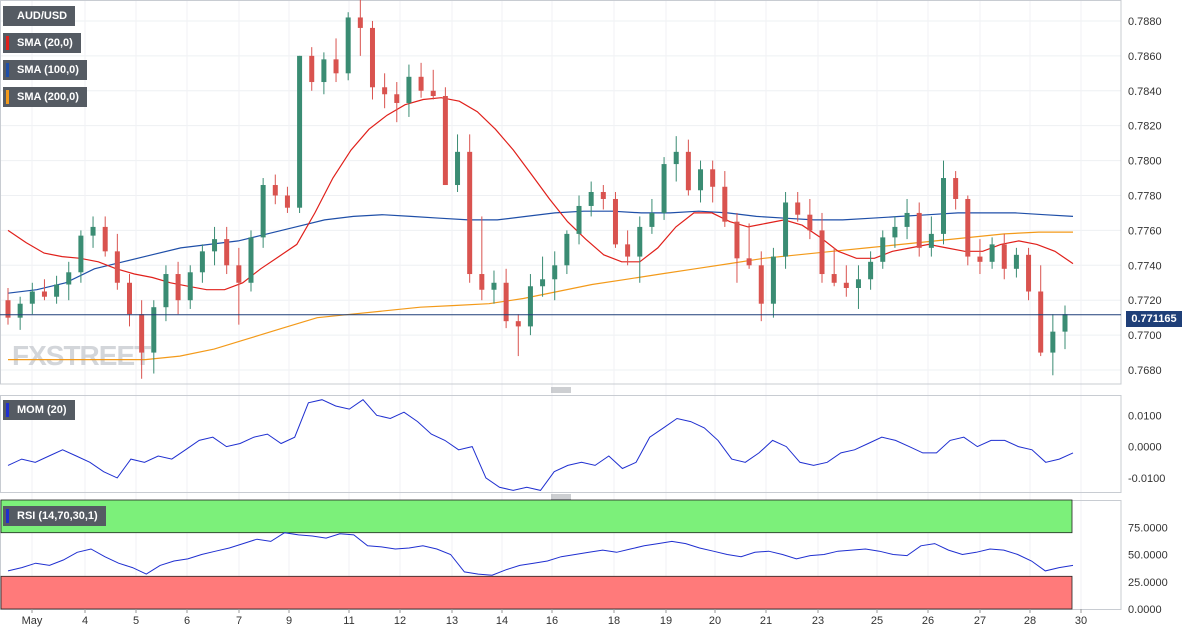  Describe the element at coordinates (928, 621) in the screenshot. I see `time-tick-label: 26` at that location.